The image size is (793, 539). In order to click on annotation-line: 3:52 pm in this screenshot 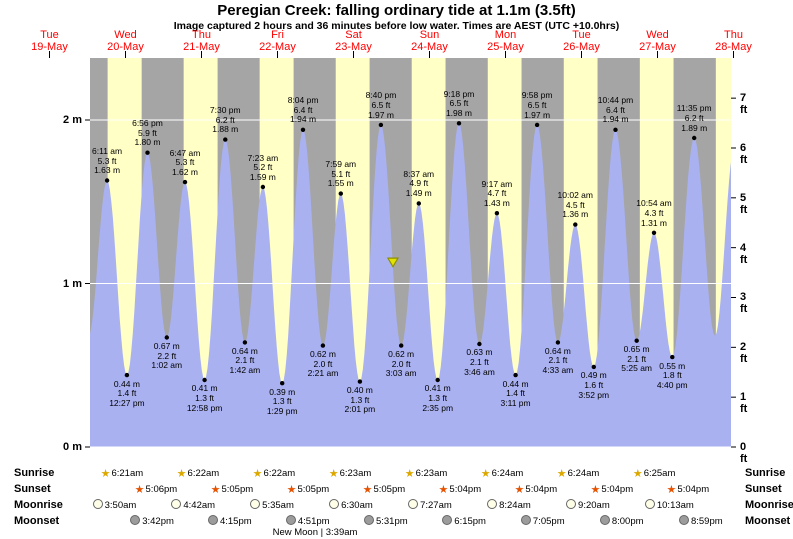, I will do `click(594, 394)`.